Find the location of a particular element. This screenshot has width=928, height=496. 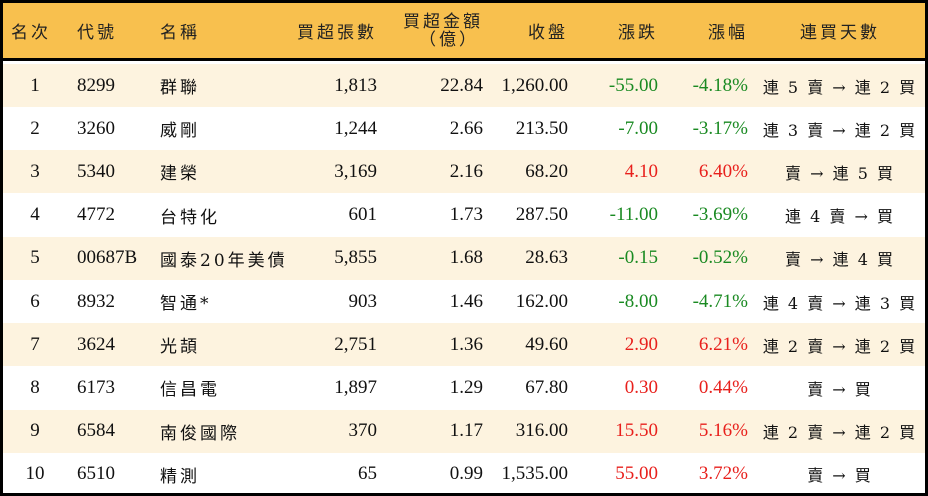

header-net-buy-amount: 買超金額 （億） is located at coordinates (433, 30).